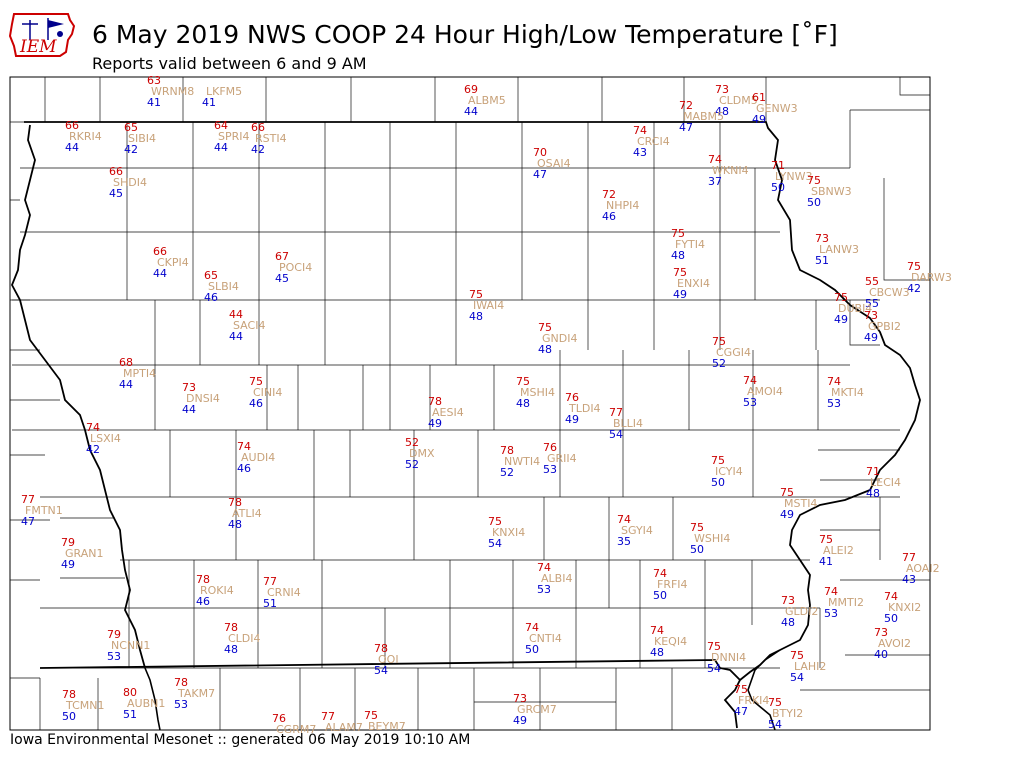  What do you see at coordinates (247, 513) in the screenshot?
I see `station-id: ATLI4` at bounding box center [247, 513].